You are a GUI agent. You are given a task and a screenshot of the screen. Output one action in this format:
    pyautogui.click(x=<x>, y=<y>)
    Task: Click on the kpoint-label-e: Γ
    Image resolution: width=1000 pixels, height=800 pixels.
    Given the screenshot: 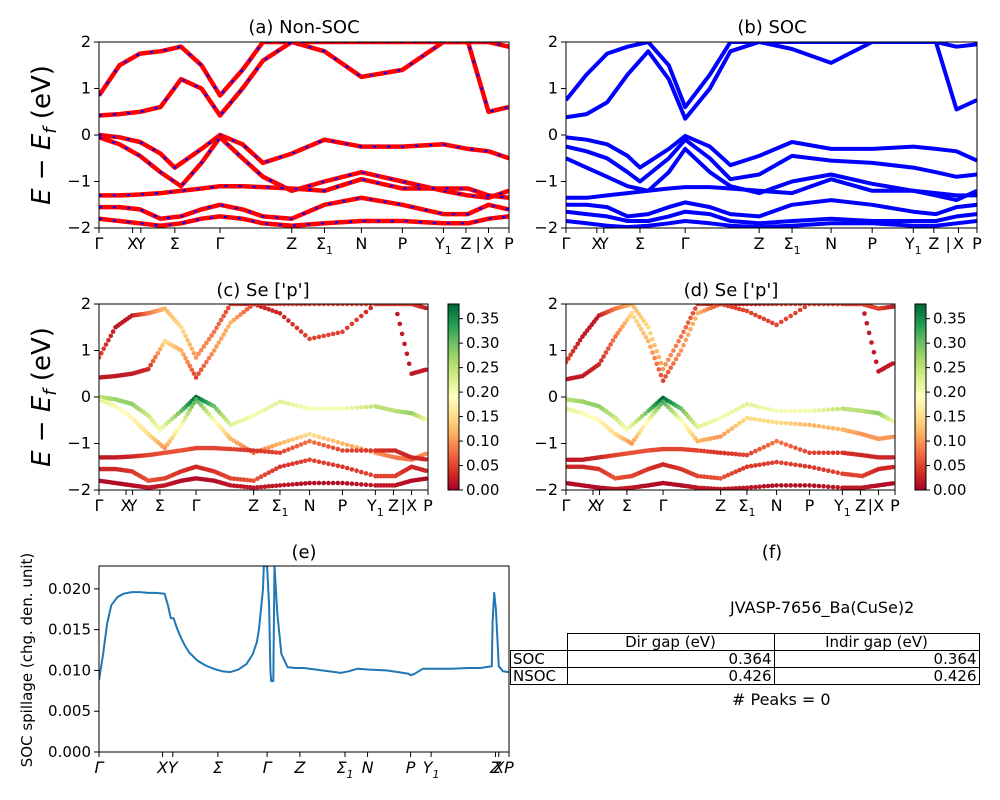 What is the action you would take?
    pyautogui.click(x=100, y=767)
    